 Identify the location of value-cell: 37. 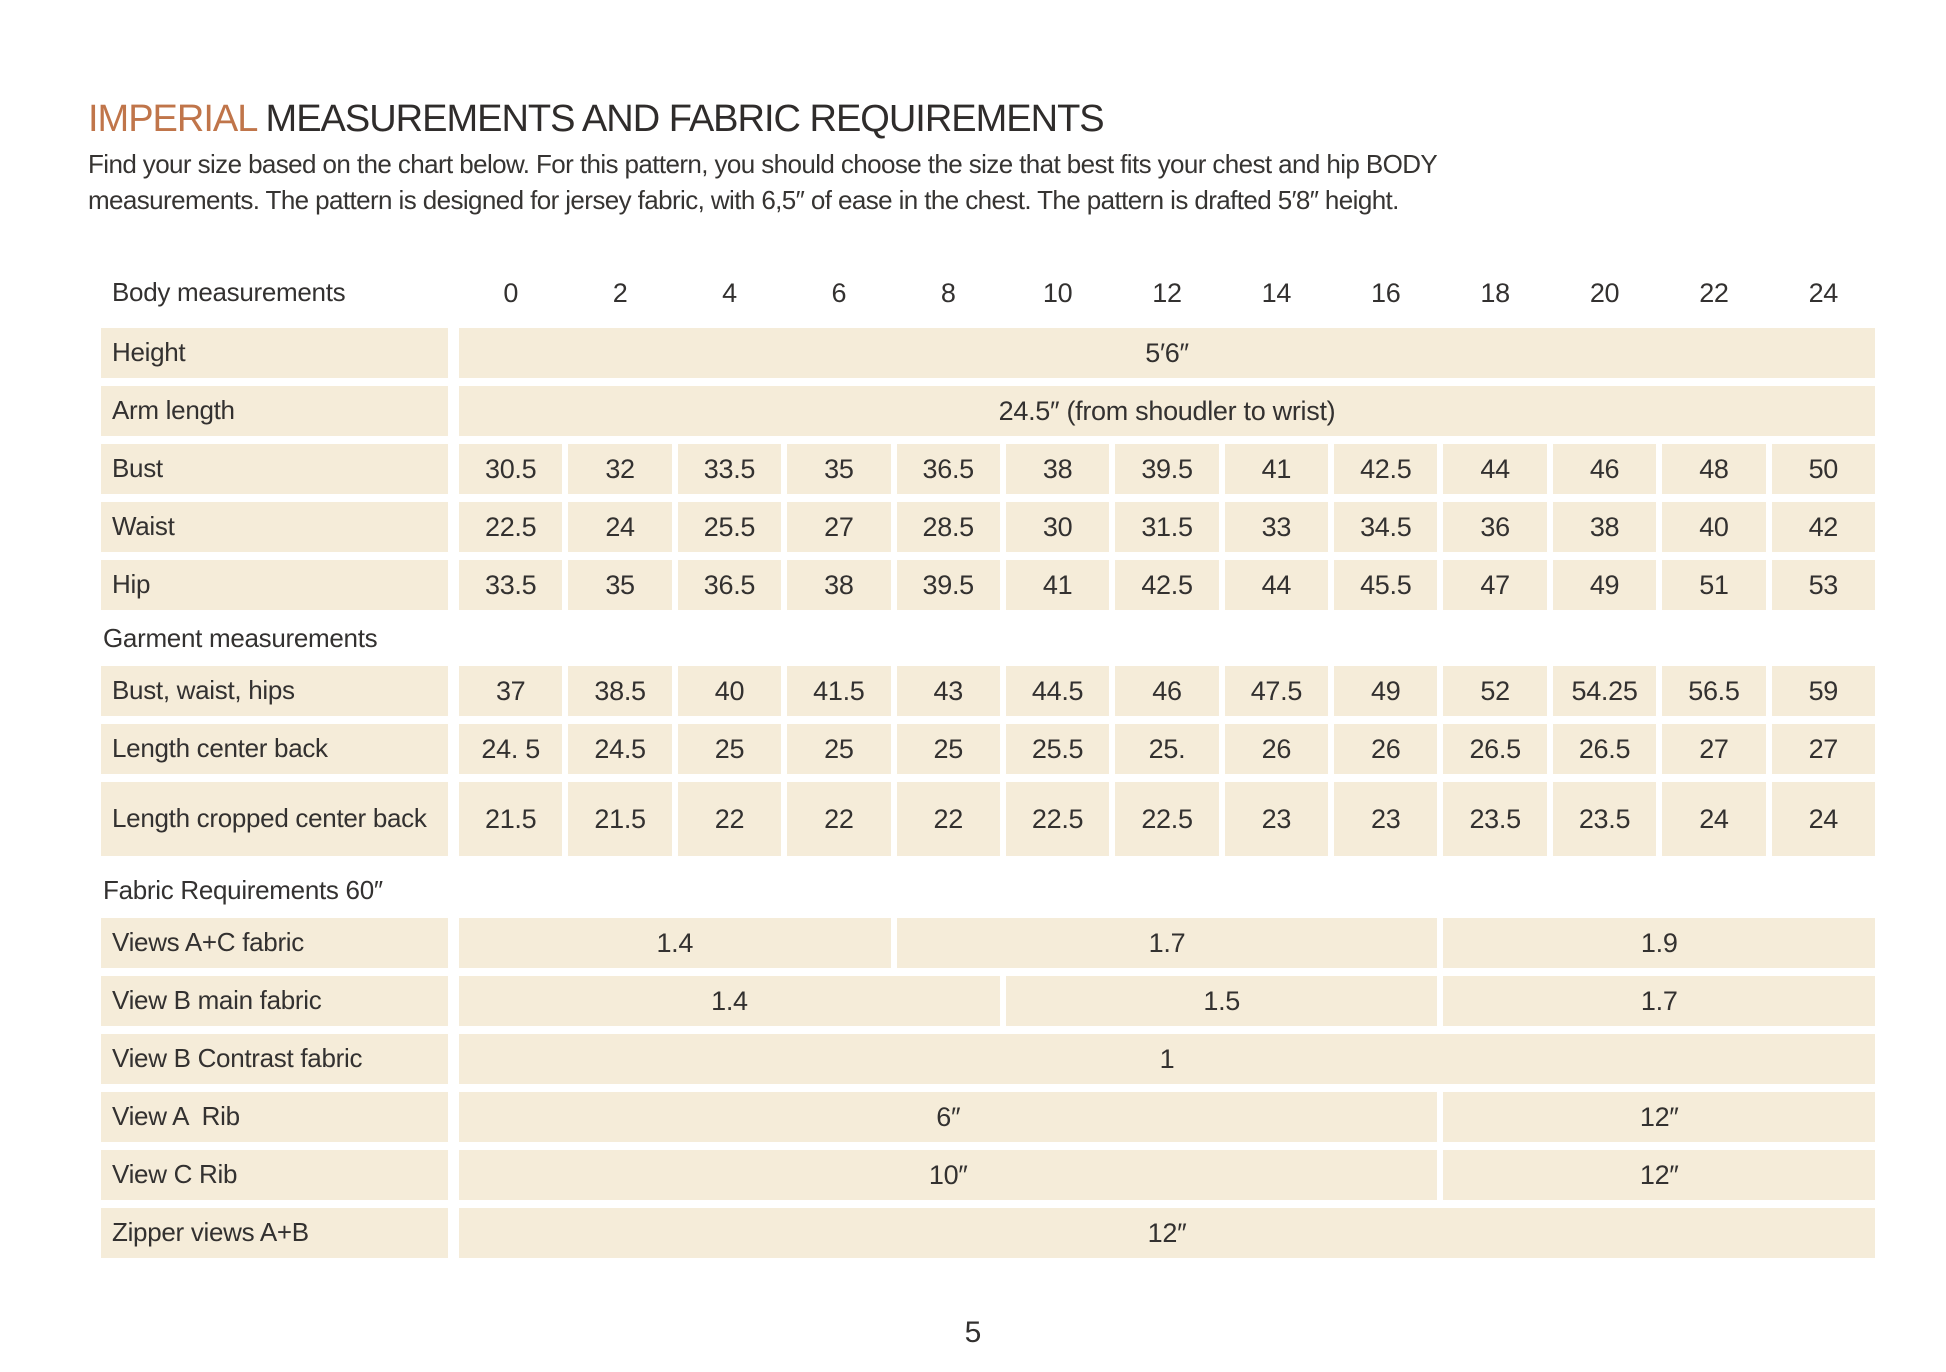
(511, 691).